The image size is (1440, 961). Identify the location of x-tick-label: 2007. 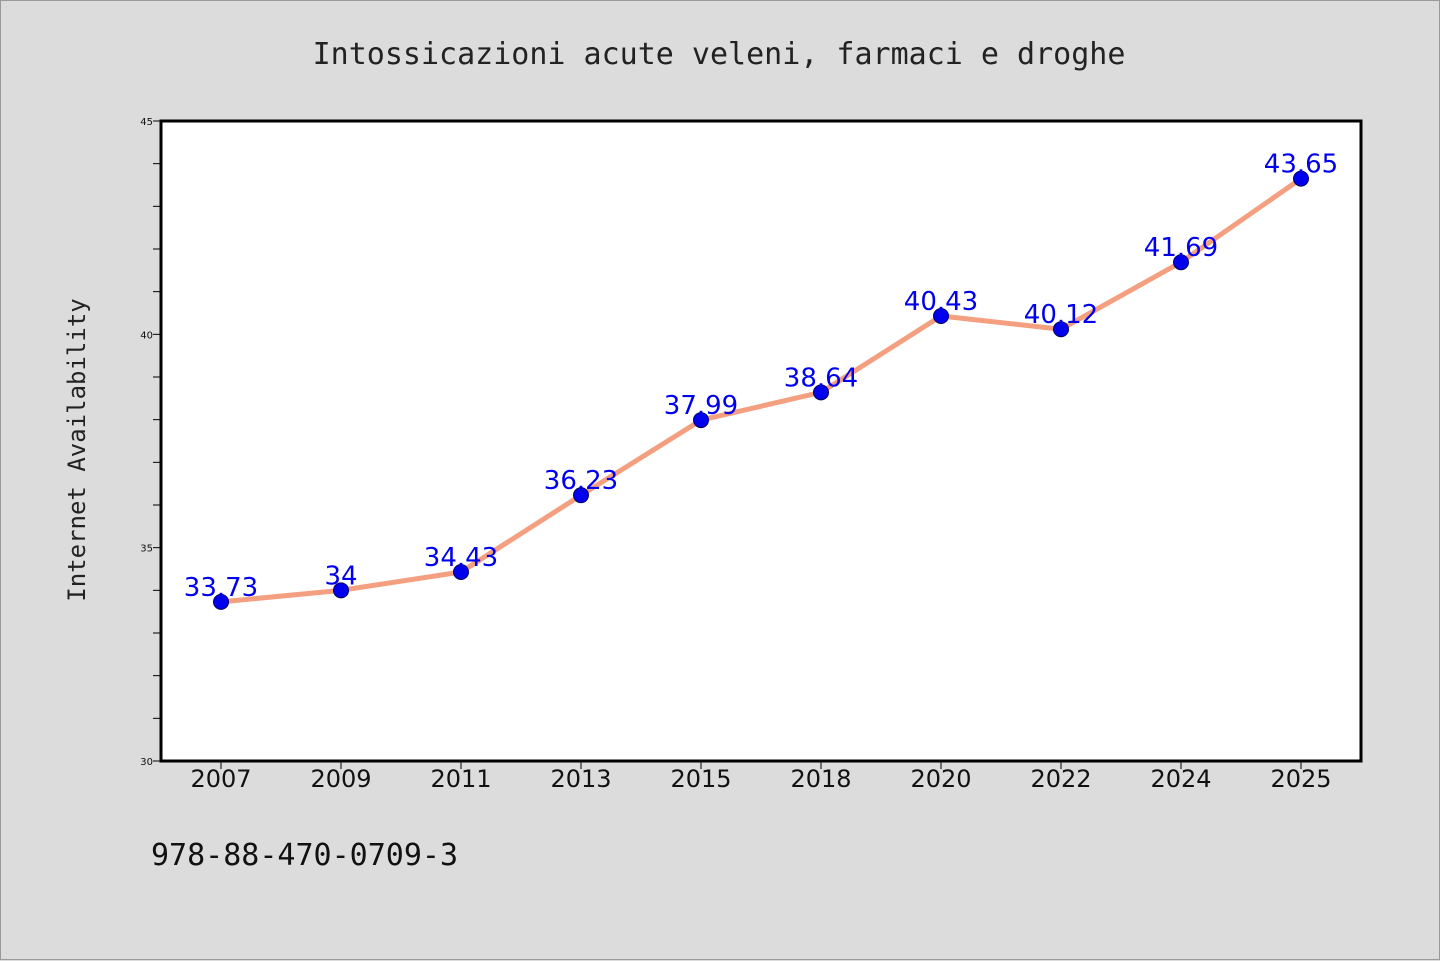
(220, 779).